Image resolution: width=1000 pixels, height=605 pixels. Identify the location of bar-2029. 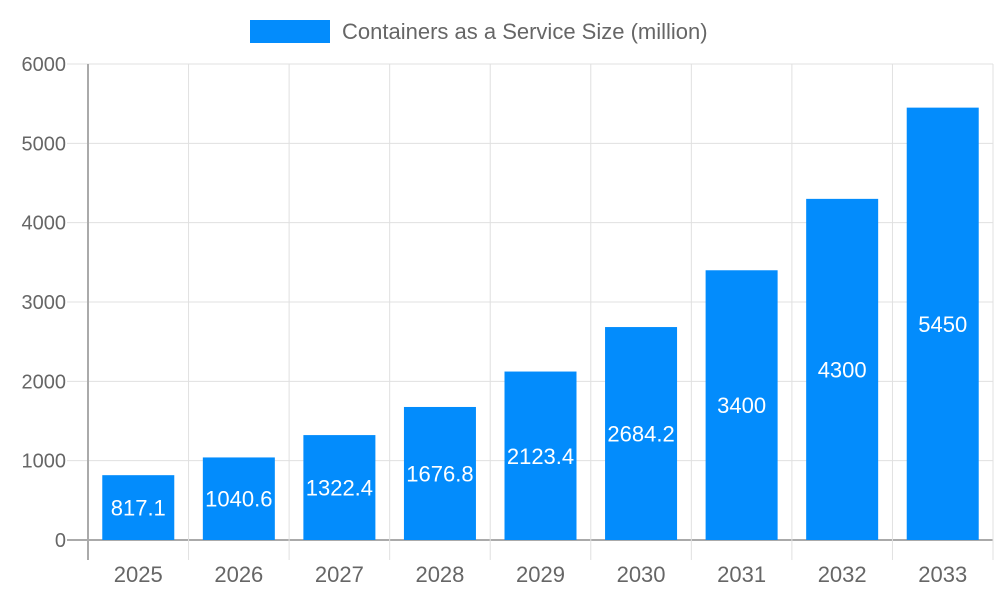
(540, 455).